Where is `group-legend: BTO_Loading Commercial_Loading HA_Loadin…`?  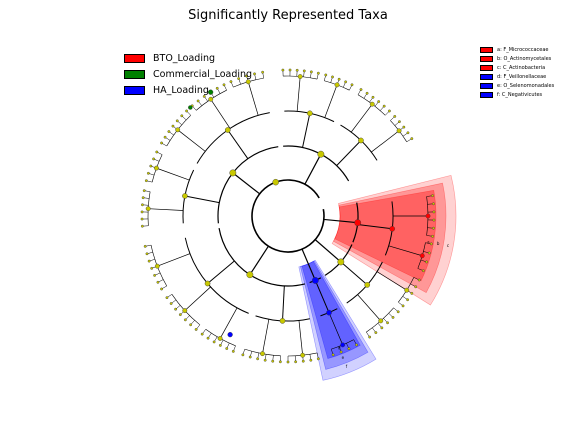
group-legend: BTO_Loading Commercial_Loading HA_Loadin… is located at coordinates (188, 74).